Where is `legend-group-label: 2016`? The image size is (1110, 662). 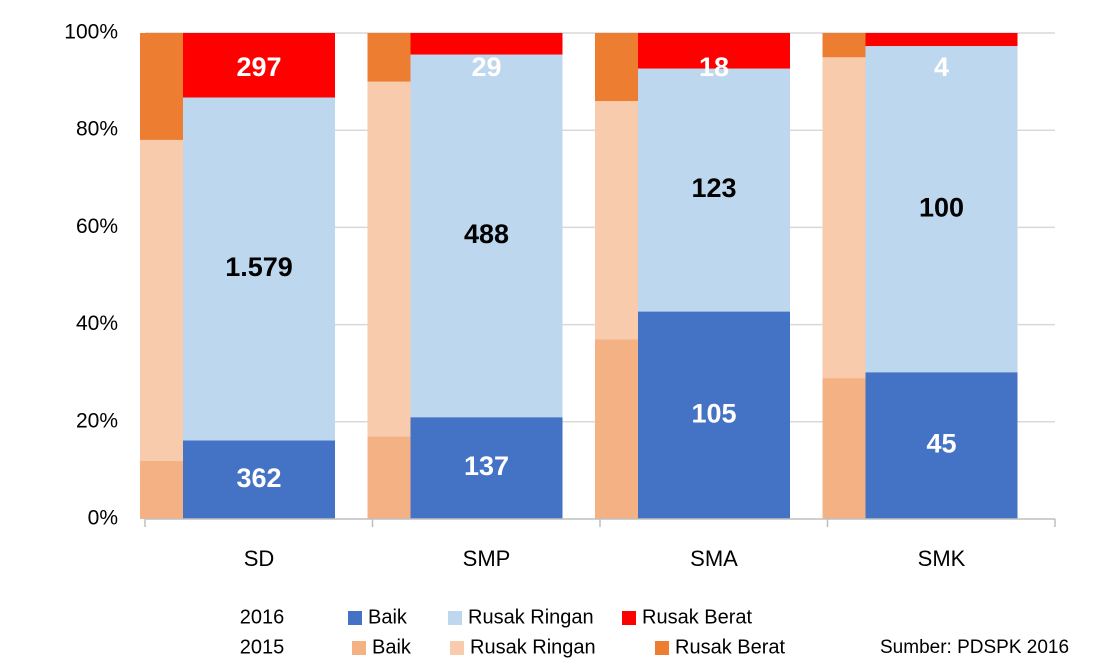
legend-group-label: 2016 is located at coordinates (262, 617).